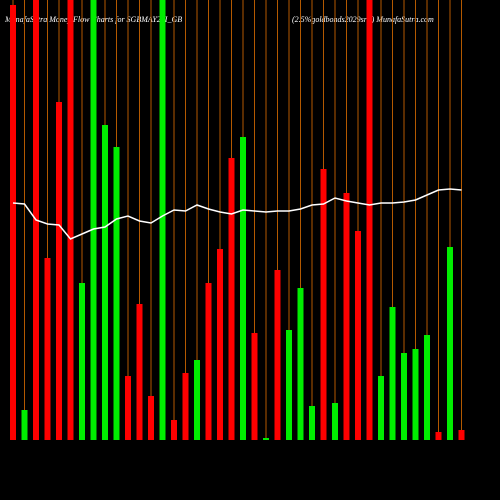  I want to click on money-flow-line, so click(237, 214).